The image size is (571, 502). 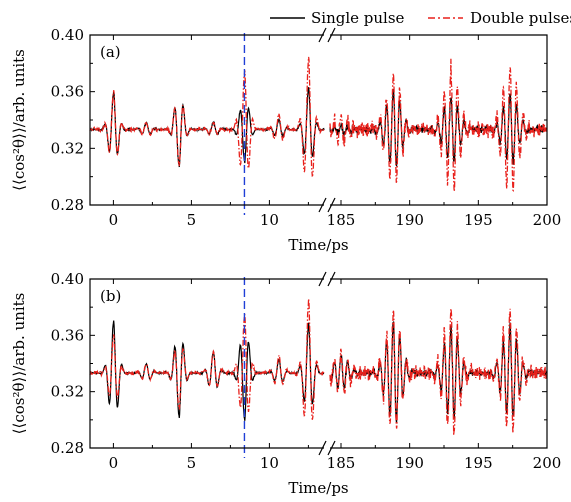 I want to click on legend-double-label: Double pulses (delay = 8.4 ps), so click(x=520, y=18).